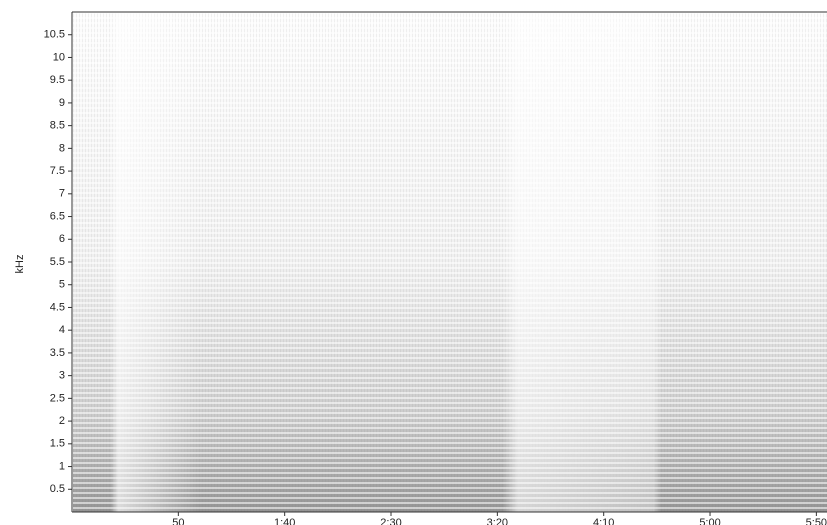 The width and height of the screenshot is (827, 525). What do you see at coordinates (57, 171) in the screenshot?
I see `y-tick-label: 7.5` at bounding box center [57, 171].